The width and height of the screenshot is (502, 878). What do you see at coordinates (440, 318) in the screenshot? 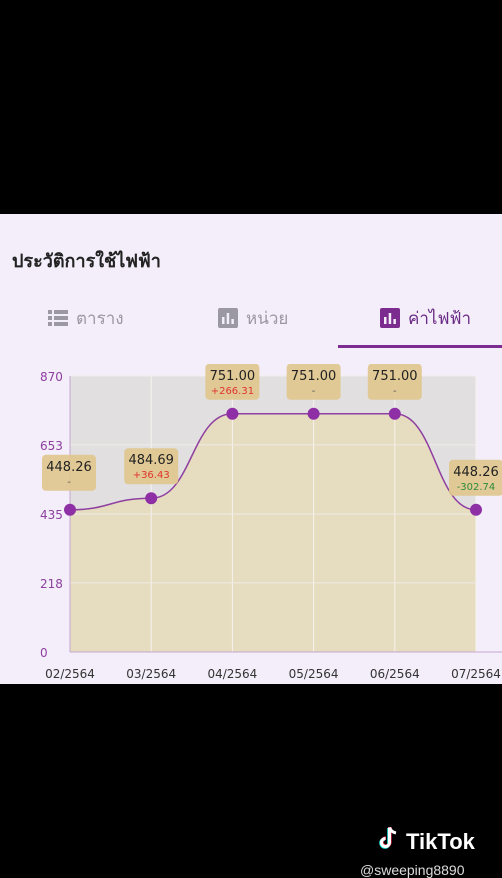
I see `tab-cost-label: ค่าไฟฟ้า` at bounding box center [440, 318].